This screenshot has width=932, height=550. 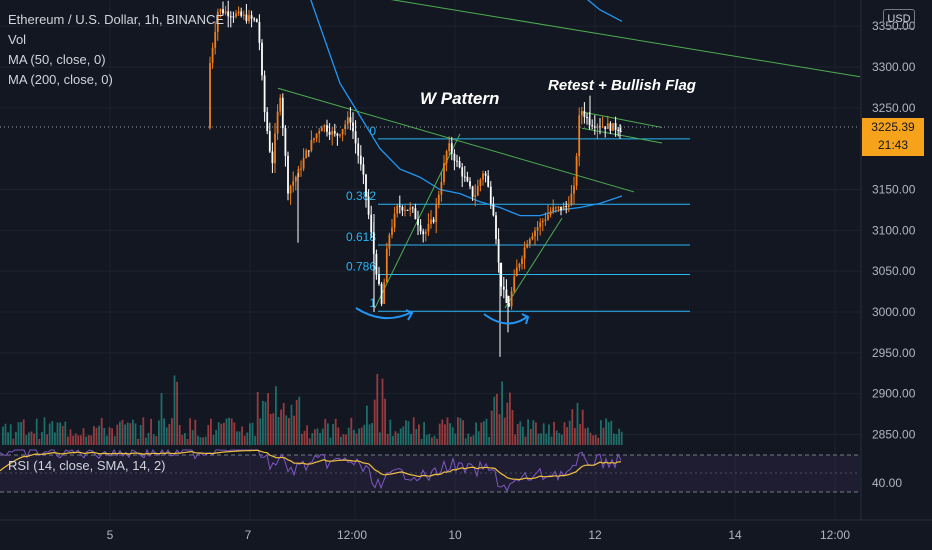 I want to click on rsi-indicator-label: RSI (14, close, SMA, 14, 2), so click(x=87, y=465).